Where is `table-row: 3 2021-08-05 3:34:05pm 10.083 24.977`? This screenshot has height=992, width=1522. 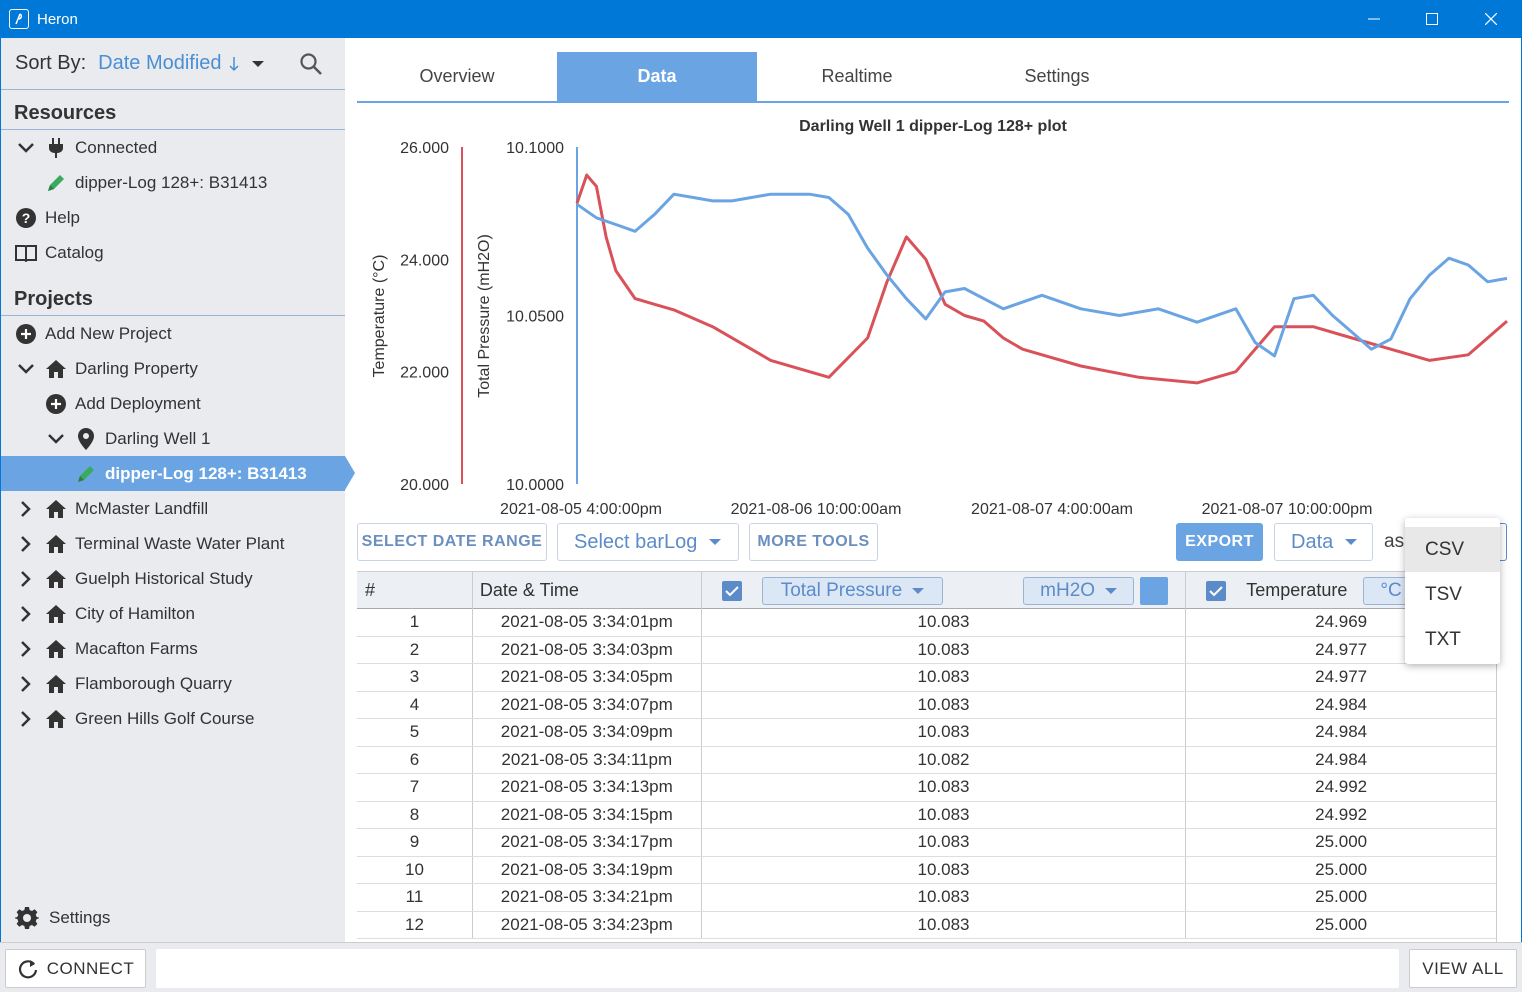 table-row: 3 2021-08-05 3:34:05pm 10.083 24.977 is located at coordinates (926, 678).